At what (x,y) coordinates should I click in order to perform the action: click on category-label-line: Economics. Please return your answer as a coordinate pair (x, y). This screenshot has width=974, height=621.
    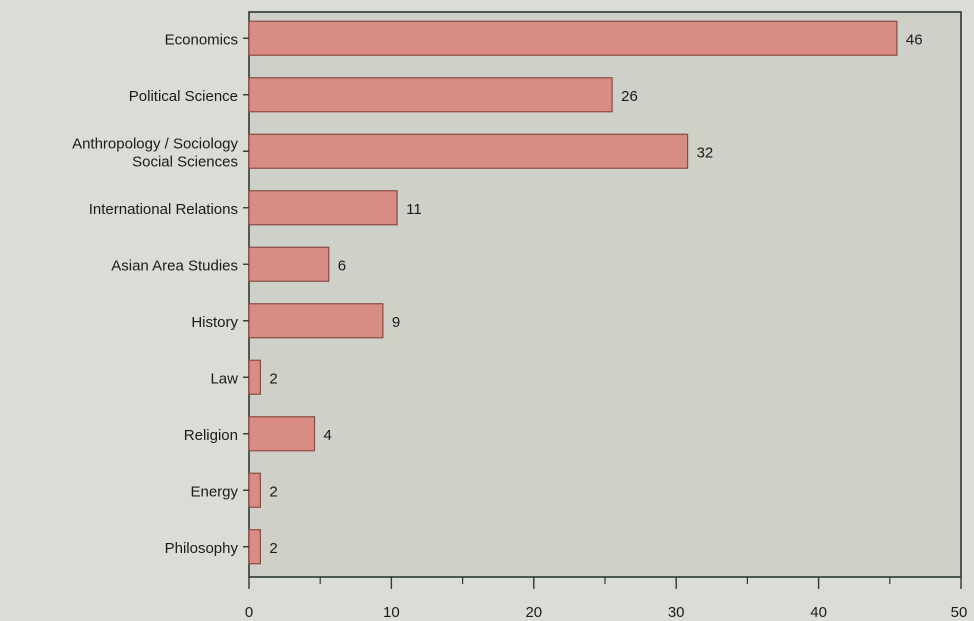
    Looking at the image, I should click on (201, 39).